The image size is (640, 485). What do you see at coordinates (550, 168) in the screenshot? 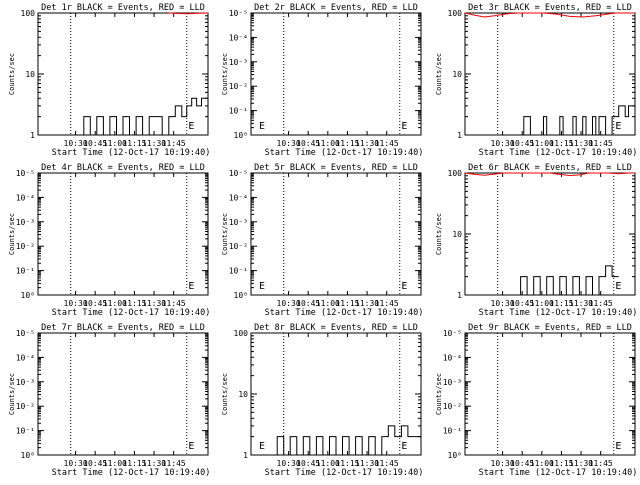
I see `panel-title: Det 6r BLACK = Events, RED = LLD` at bounding box center [550, 168].